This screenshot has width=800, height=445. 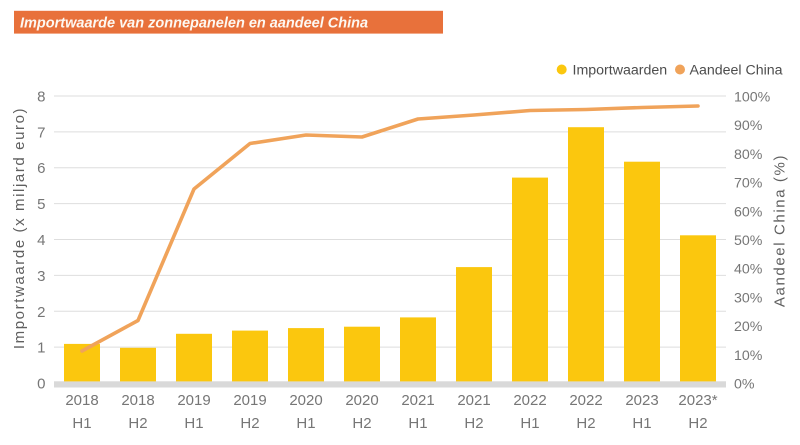 What do you see at coordinates (748, 184) in the screenshot?
I see `svg-text: 70%` at bounding box center [748, 184].